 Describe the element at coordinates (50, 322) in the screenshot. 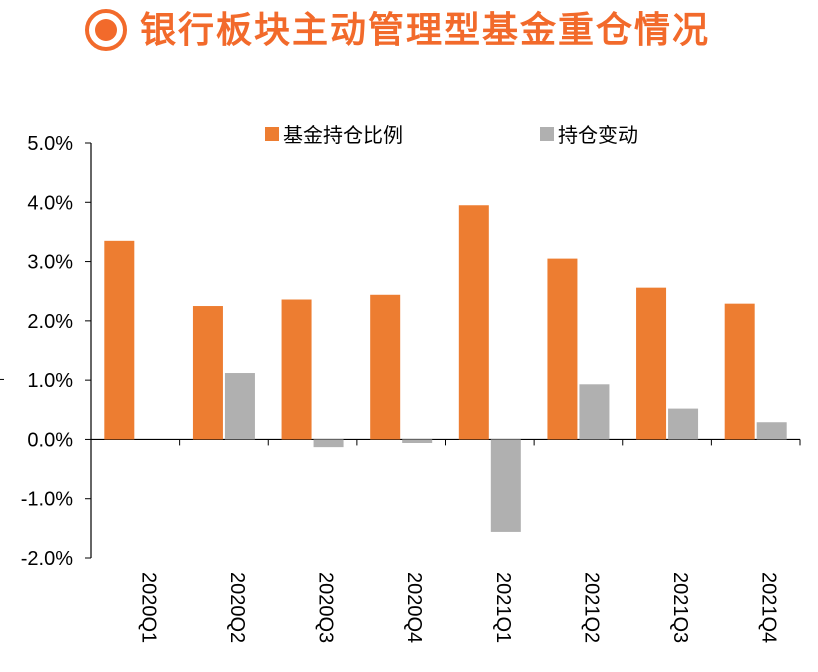

I see `y-tick-label: 2.0%` at that location.